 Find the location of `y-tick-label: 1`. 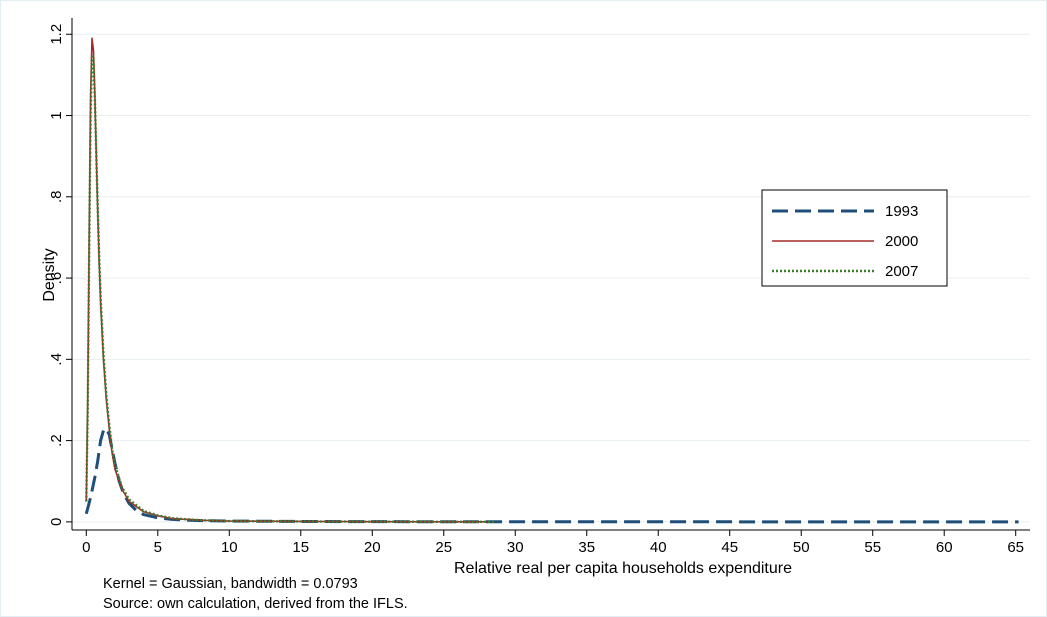

y-tick-label: 1 is located at coordinates (56, 115).